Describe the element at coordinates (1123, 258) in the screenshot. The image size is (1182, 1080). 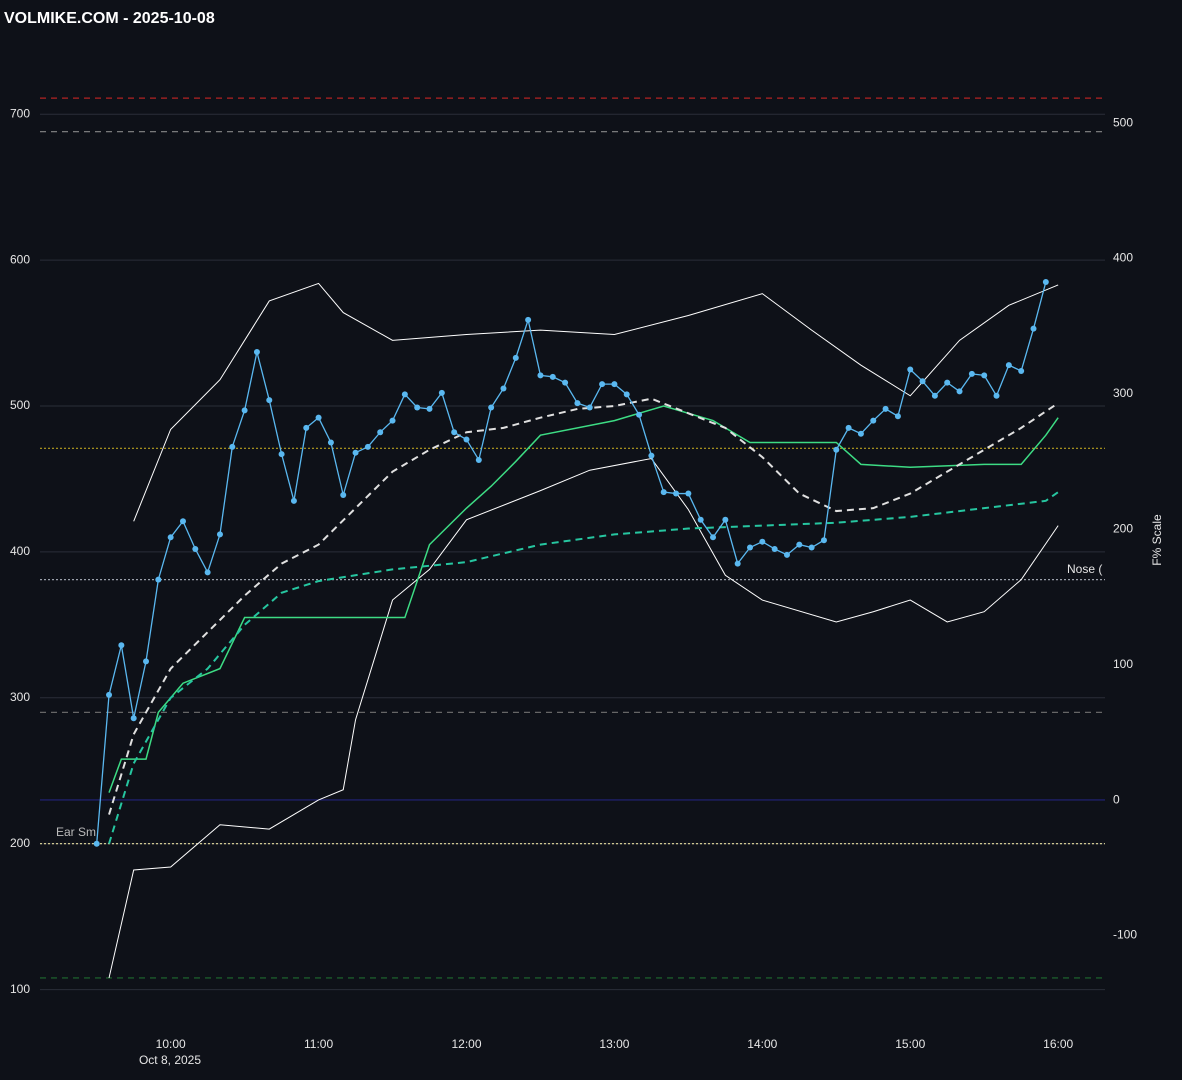
I see `y2-tick-label: 400` at that location.